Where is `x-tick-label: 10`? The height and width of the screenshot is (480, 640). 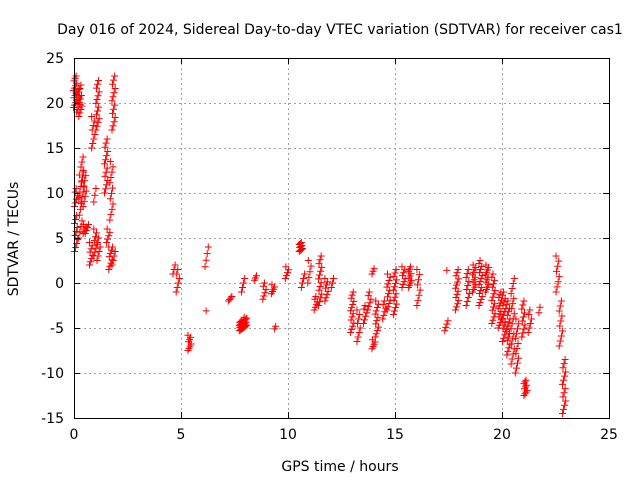 x-tick-label: 10 is located at coordinates (288, 435).